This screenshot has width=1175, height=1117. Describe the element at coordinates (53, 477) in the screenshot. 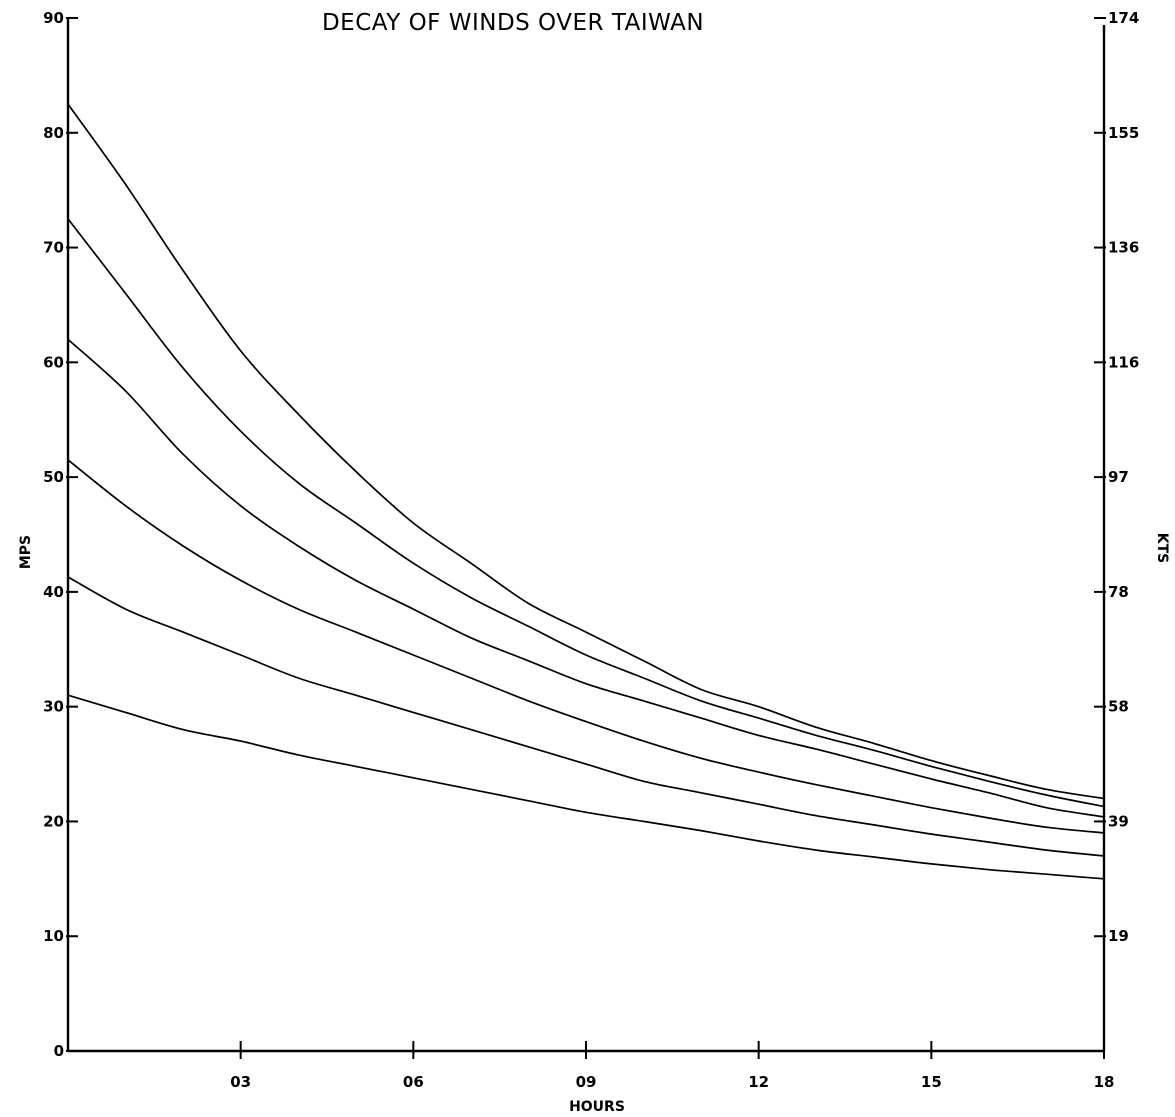

I see `y-tick-label: 50` at that location.